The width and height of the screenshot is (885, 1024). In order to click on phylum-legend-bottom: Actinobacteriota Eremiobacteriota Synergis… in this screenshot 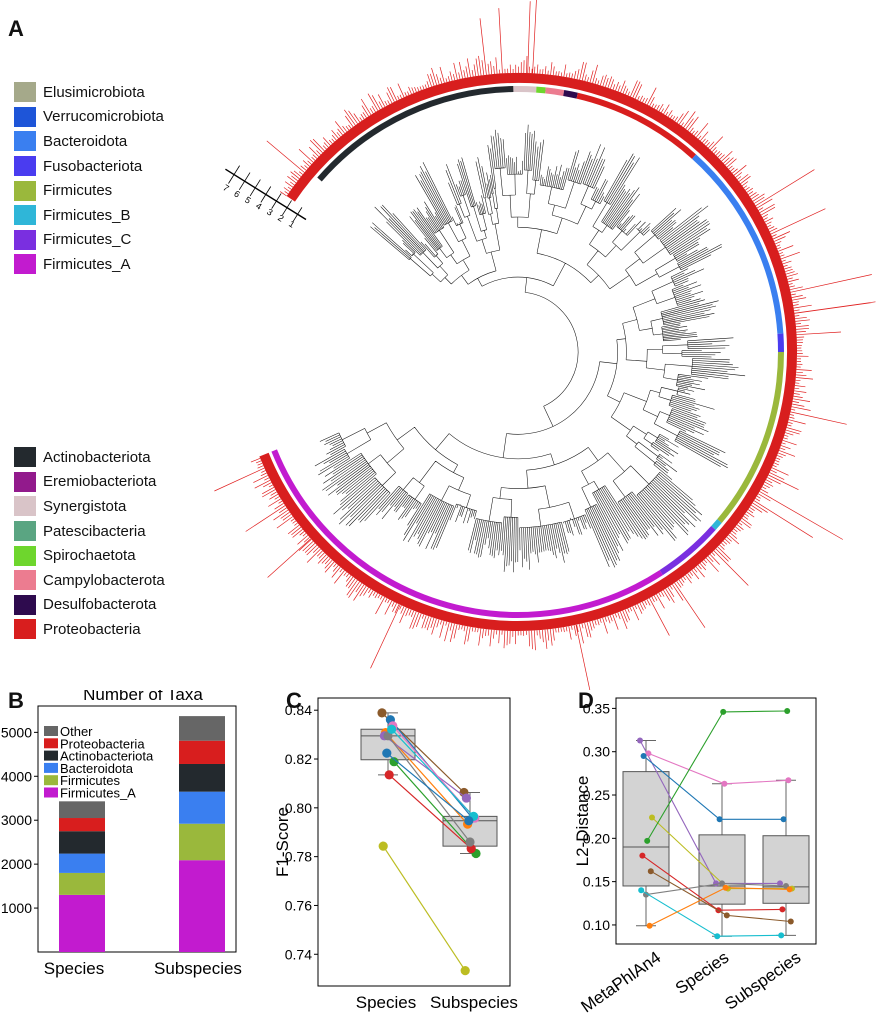, I will do `click(89, 543)`.